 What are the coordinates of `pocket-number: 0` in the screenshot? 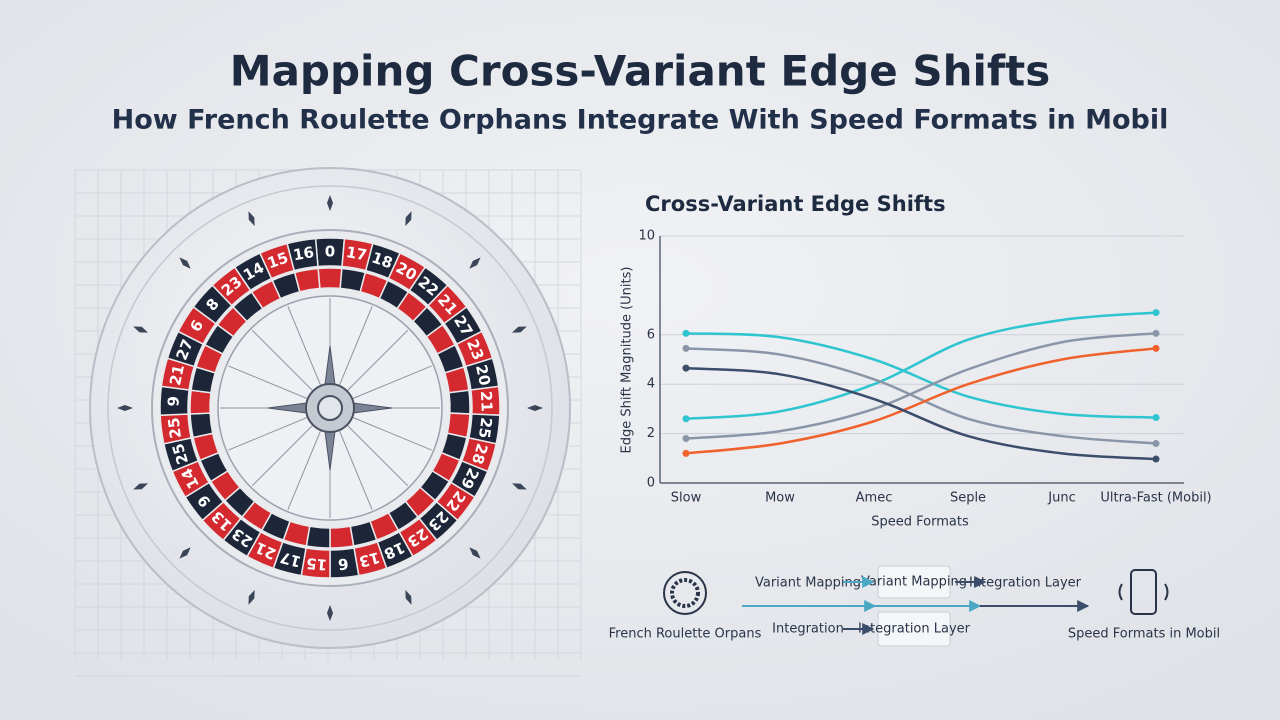 It's located at (330, 252).